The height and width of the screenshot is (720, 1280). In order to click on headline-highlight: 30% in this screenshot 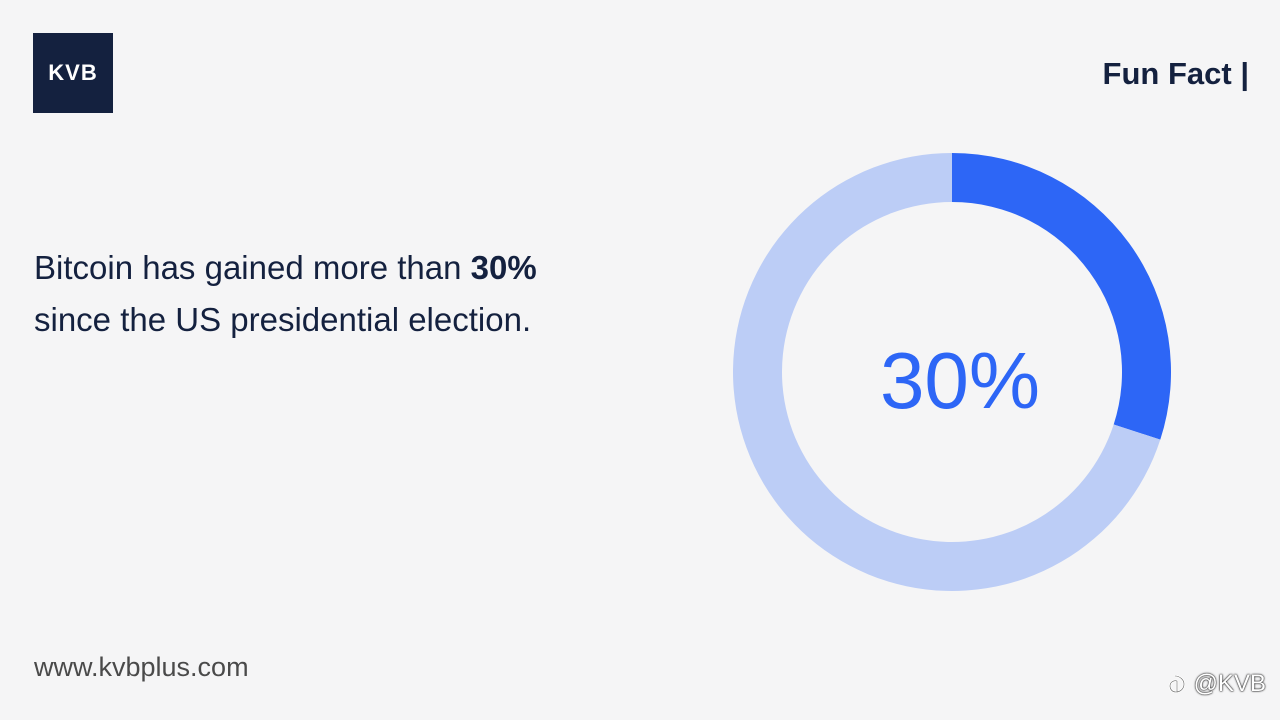, I will do `click(503, 267)`.